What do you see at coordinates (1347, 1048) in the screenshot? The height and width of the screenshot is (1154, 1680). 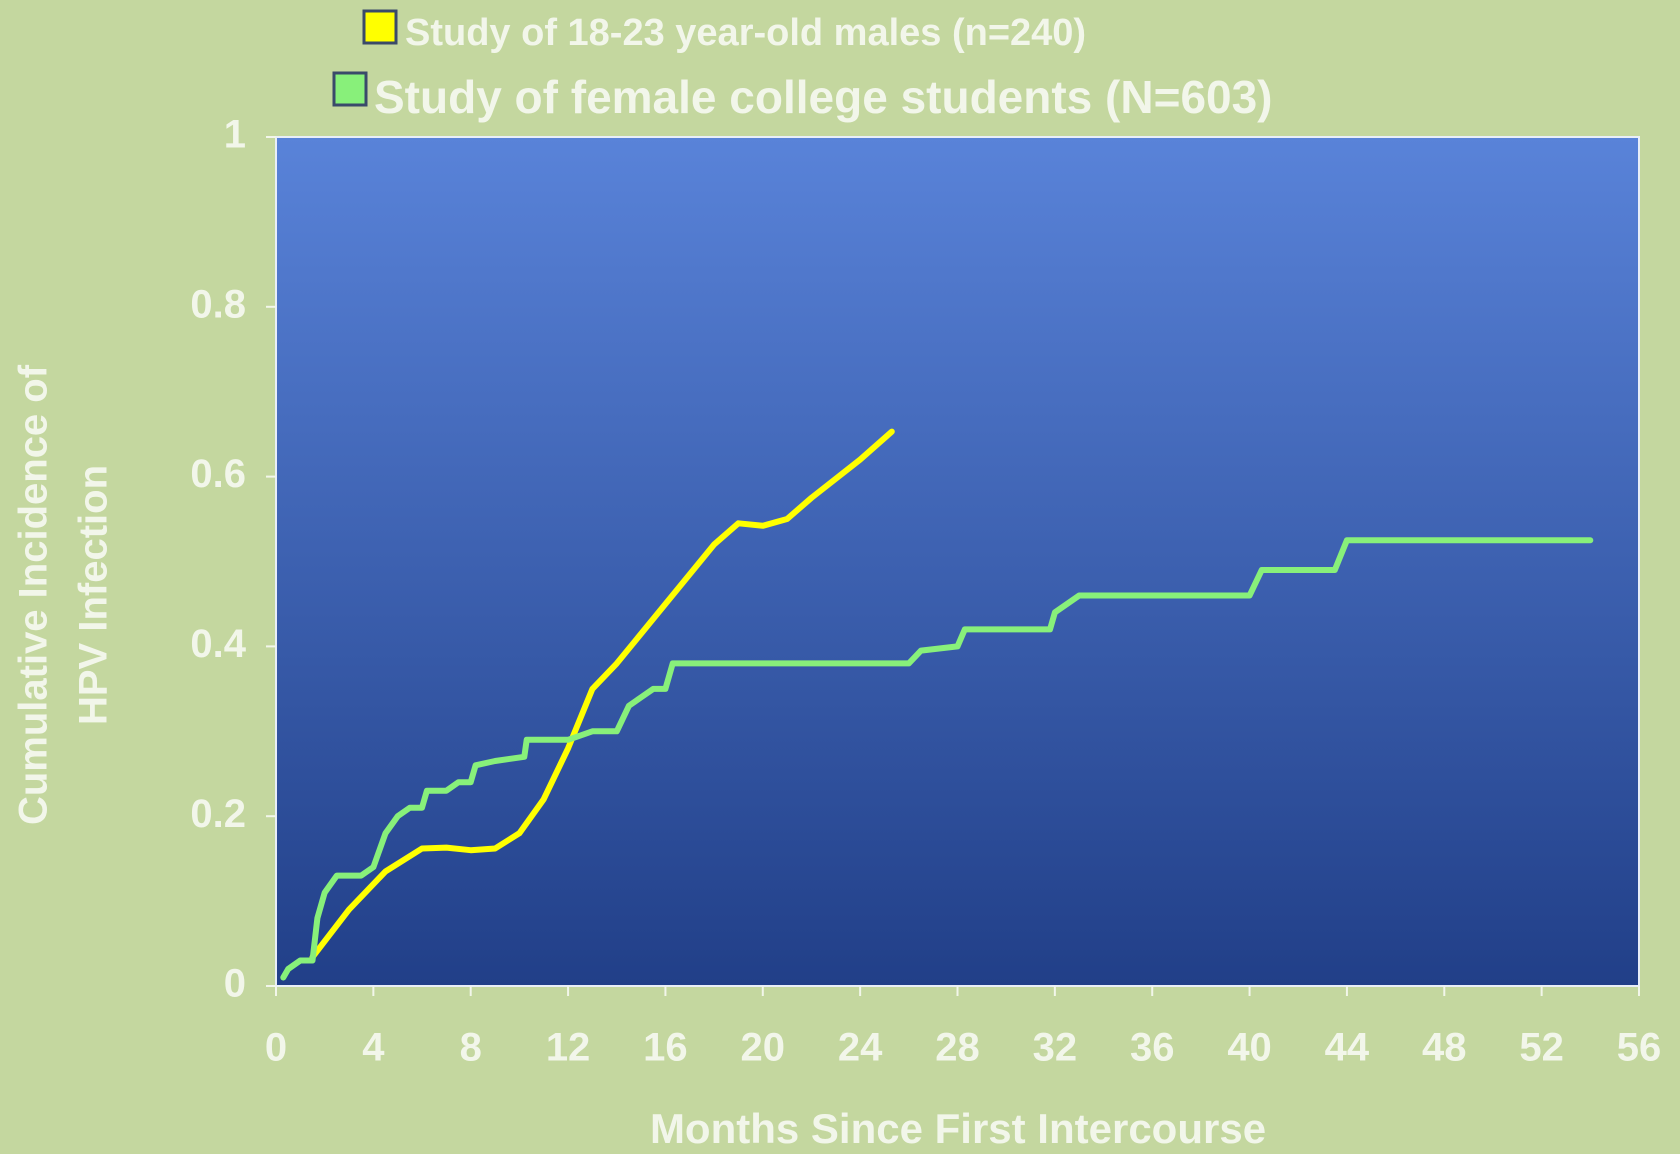 I see `x-tick-label: 44` at bounding box center [1347, 1048].